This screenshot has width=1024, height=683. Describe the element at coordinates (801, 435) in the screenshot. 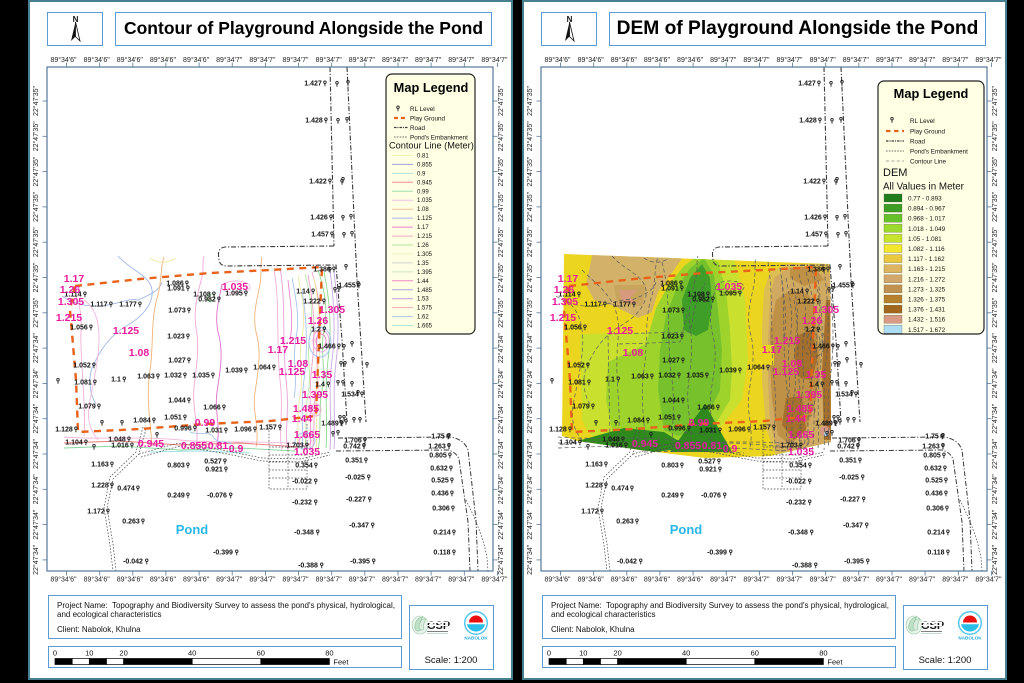

I see `svg-text: 1.665` at that location.